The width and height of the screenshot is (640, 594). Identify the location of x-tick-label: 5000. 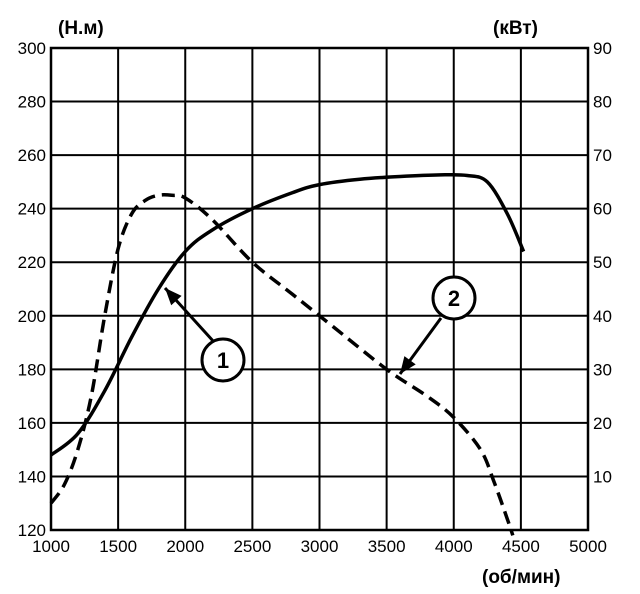
(588, 546).